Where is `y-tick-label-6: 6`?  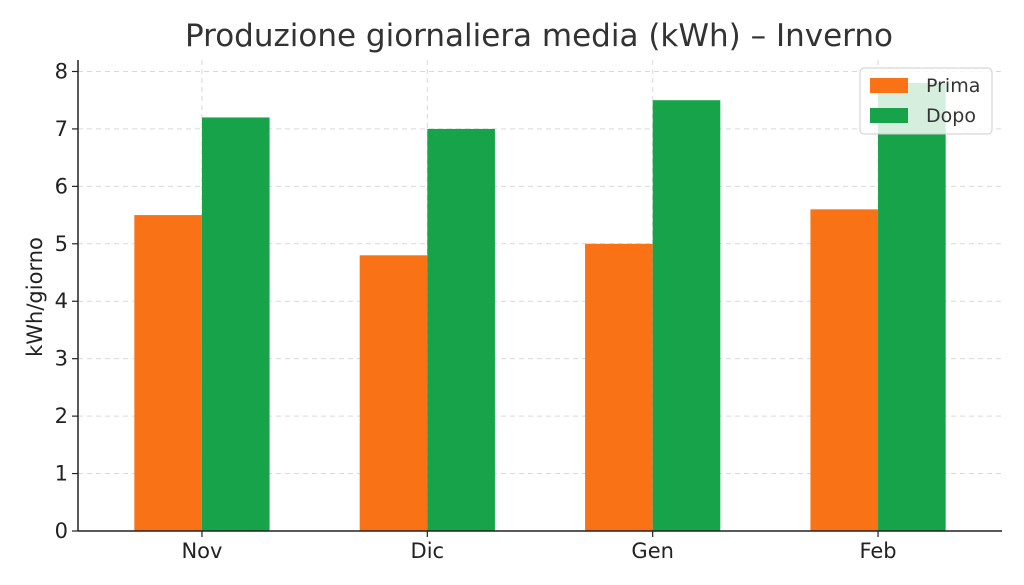
y-tick-label-6: 6 is located at coordinates (61, 186).